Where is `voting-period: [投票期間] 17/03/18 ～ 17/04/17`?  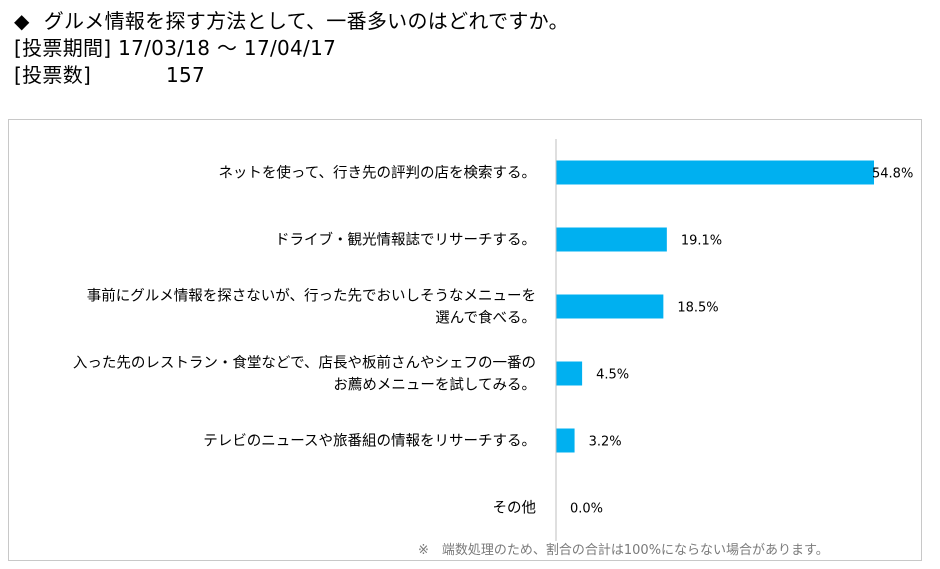
voting-period: [投票期間] 17/03/18 ～ 17/04/17 is located at coordinates (291, 48).